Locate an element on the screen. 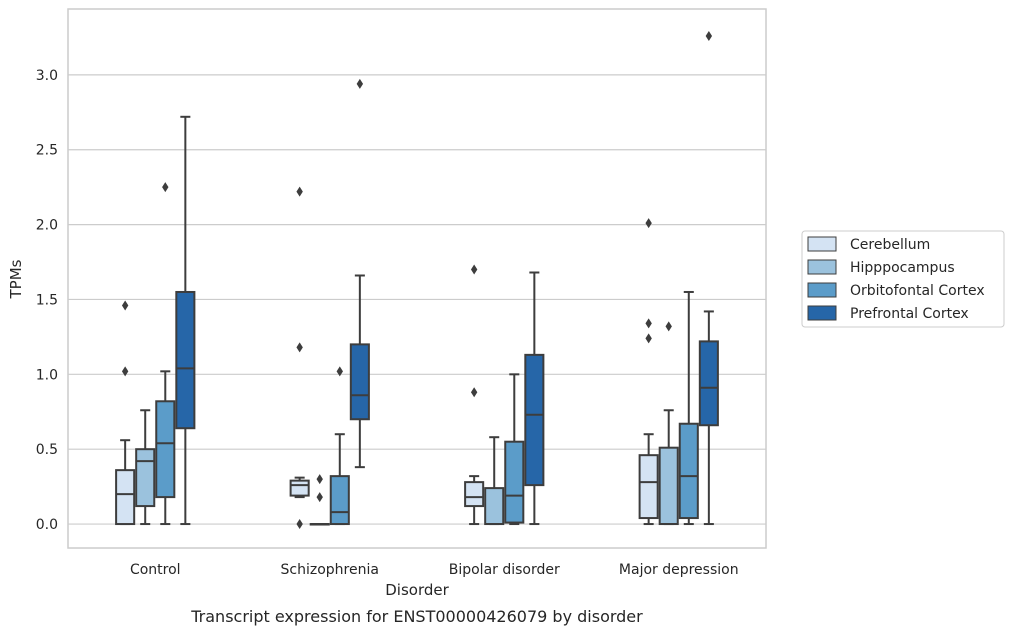 The width and height of the screenshot is (1014, 634). y-tick-label-2: 1.0 is located at coordinates (47, 375).